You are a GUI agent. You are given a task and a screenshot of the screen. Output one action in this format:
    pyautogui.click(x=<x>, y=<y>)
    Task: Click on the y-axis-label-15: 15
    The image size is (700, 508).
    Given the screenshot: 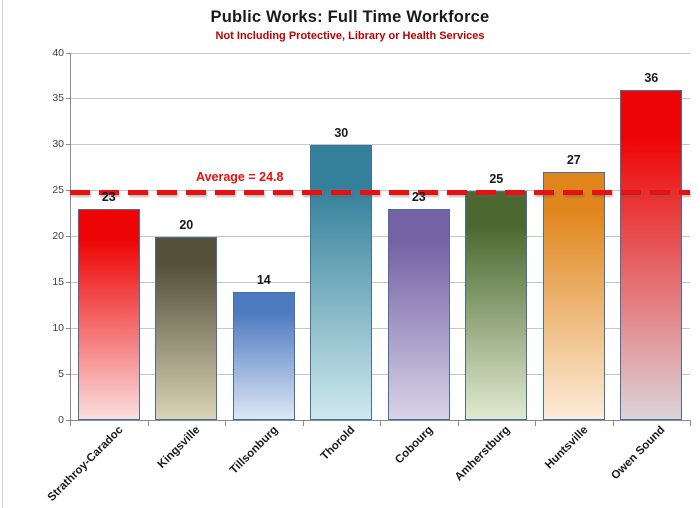 What is the action you would take?
    pyautogui.click(x=58, y=281)
    